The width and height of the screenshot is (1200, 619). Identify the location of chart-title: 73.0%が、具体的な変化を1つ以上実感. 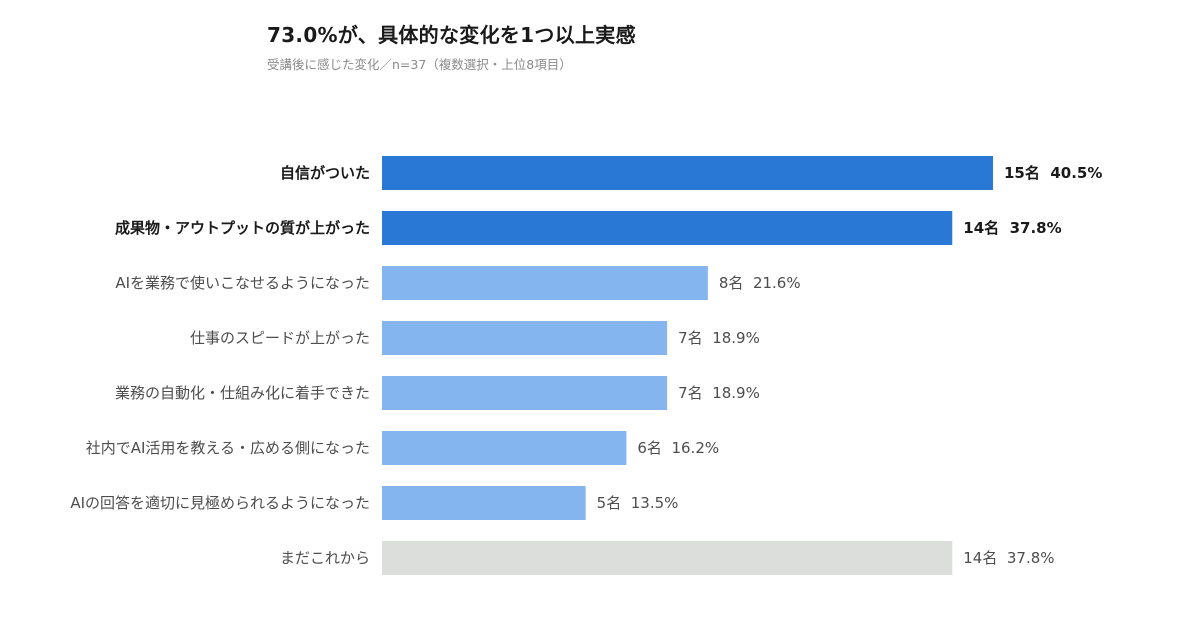
(451, 35).